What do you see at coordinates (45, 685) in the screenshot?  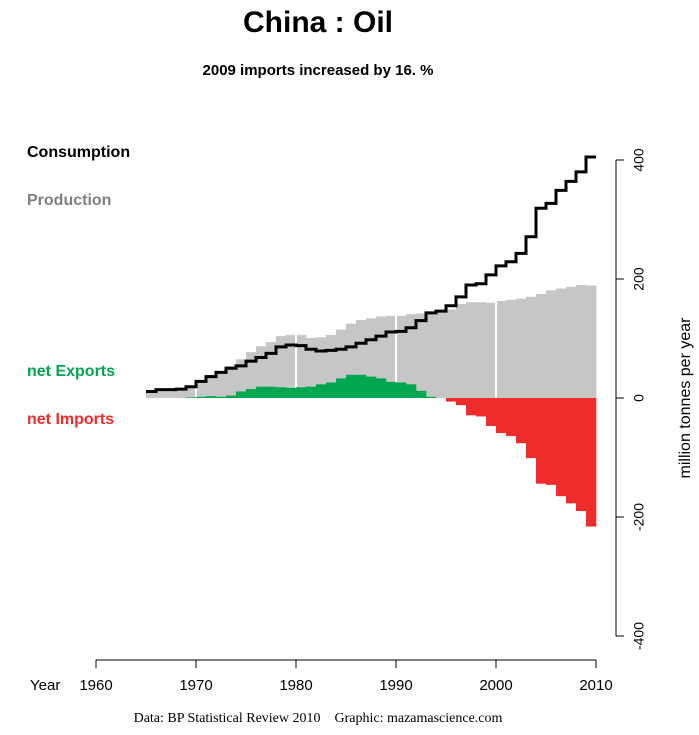 I see `x-axis-label: Year` at bounding box center [45, 685].